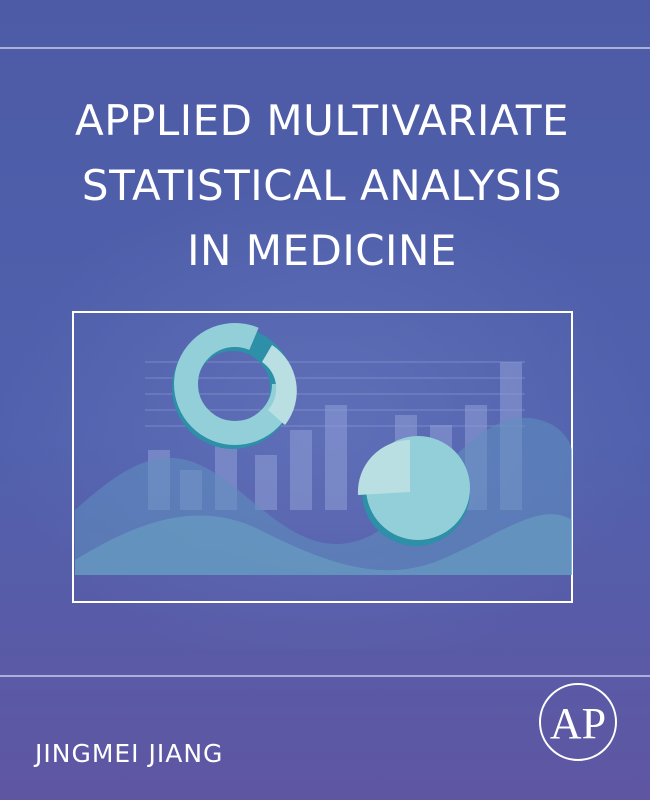  I want to click on logo-ring, so click(578, 722).